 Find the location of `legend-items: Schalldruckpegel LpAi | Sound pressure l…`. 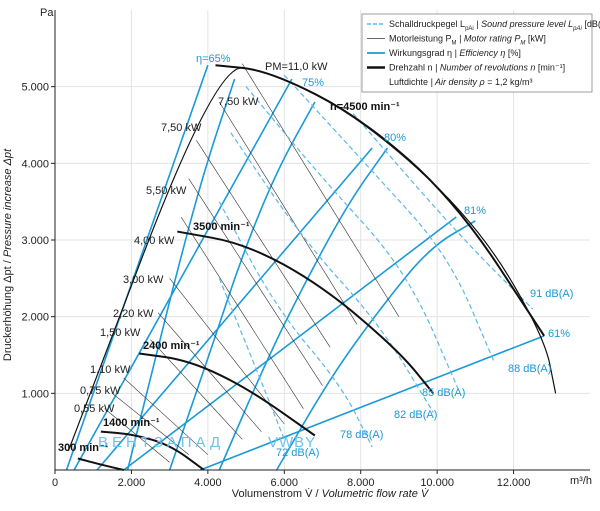

legend-items: Schalldruckpegel LpAi | Sound pressure l… is located at coordinates (483, 53).